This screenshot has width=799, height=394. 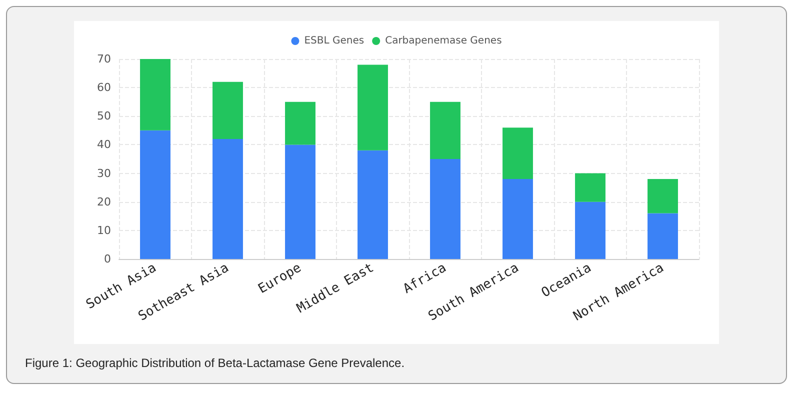 What do you see at coordinates (334, 41) in the screenshot?
I see `legend-label: ESBL Genes` at bounding box center [334, 41].